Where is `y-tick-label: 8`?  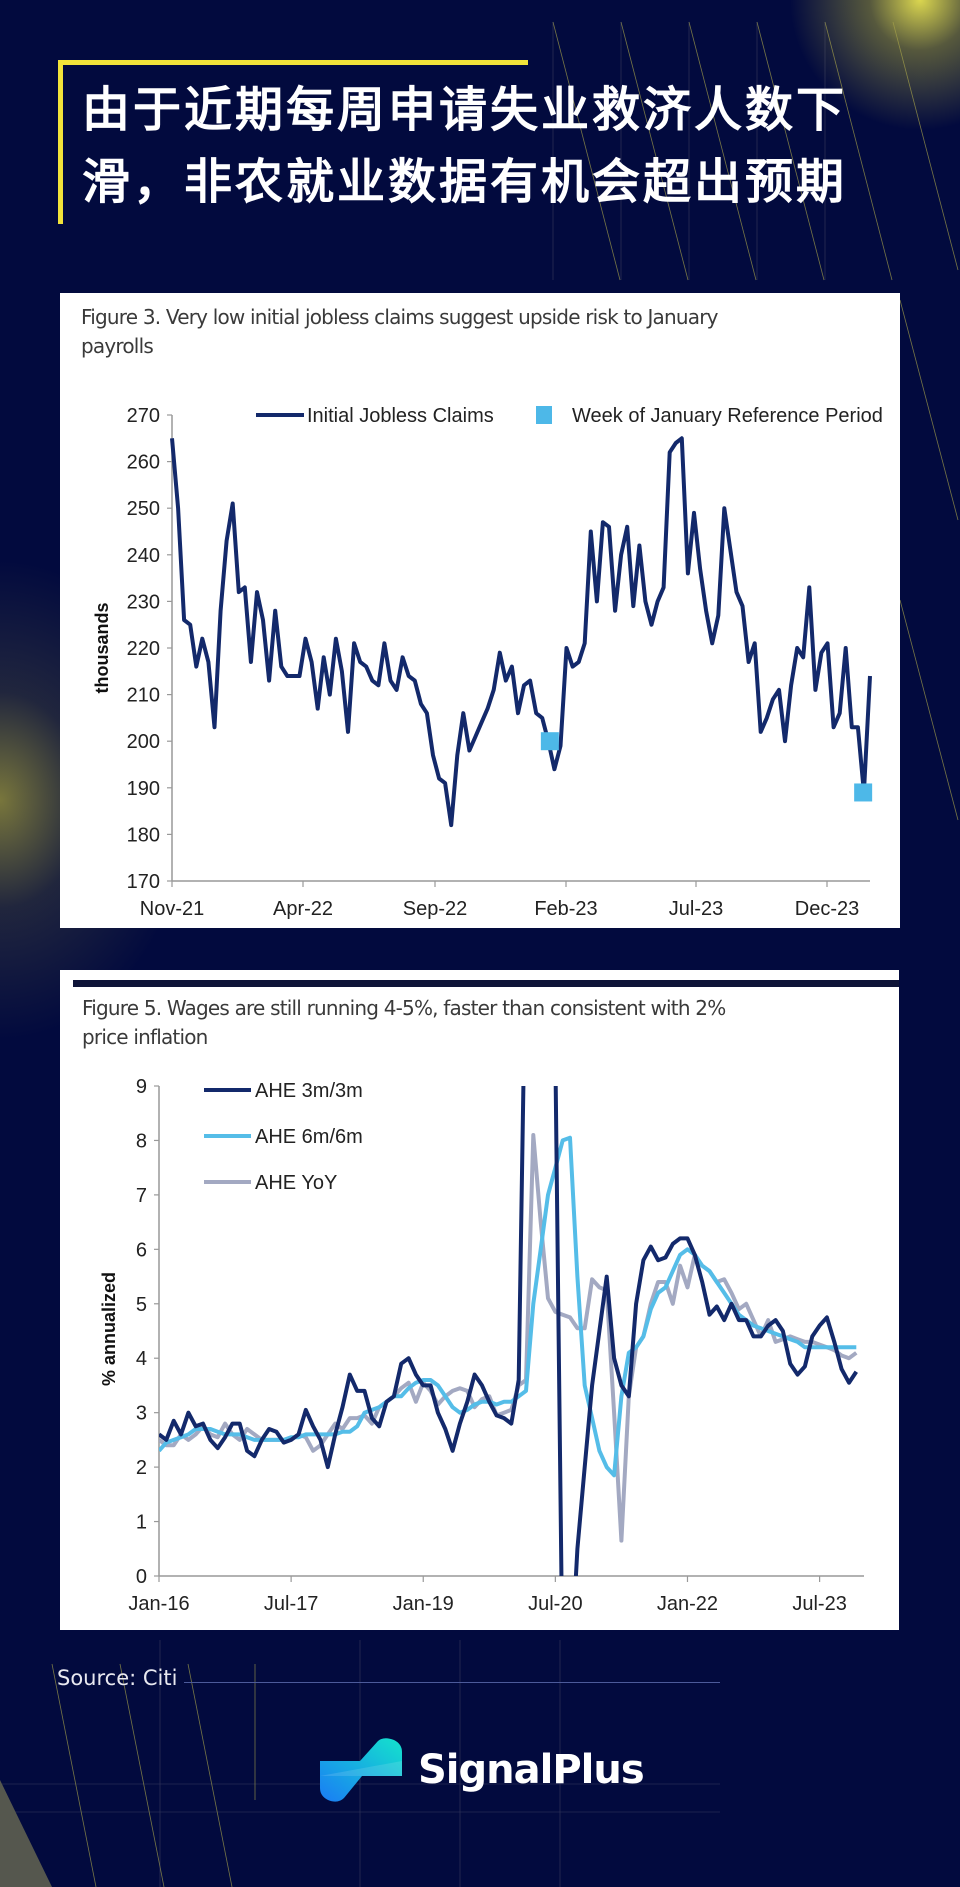
y-tick-label: 8 is located at coordinates (141, 1141).